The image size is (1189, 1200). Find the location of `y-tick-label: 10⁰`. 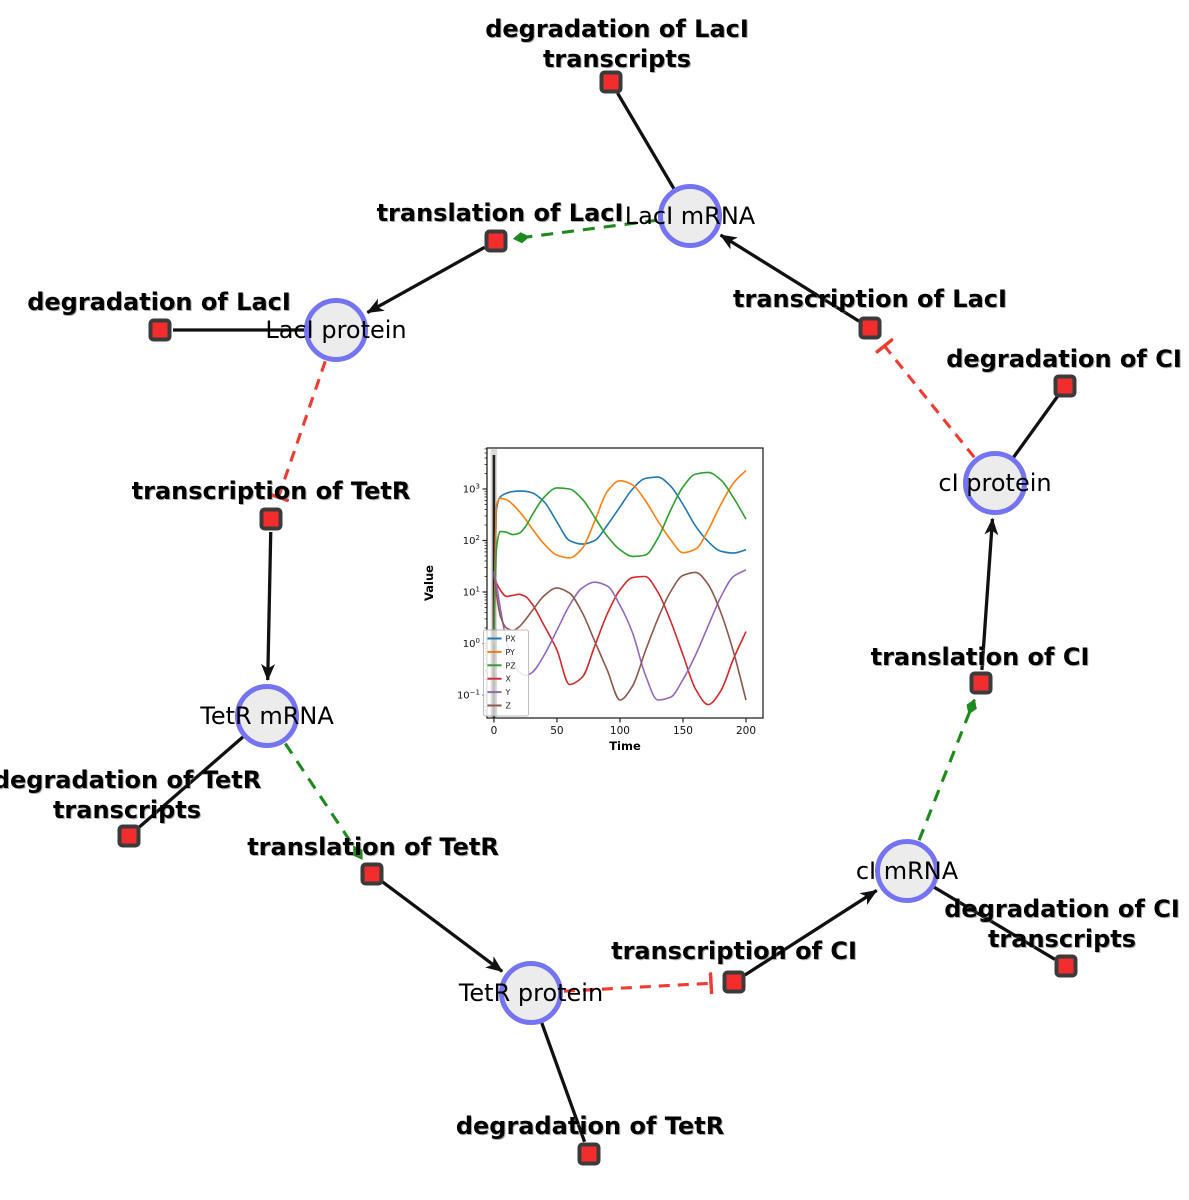

y-tick-label: 10⁰ is located at coordinates (471, 643).